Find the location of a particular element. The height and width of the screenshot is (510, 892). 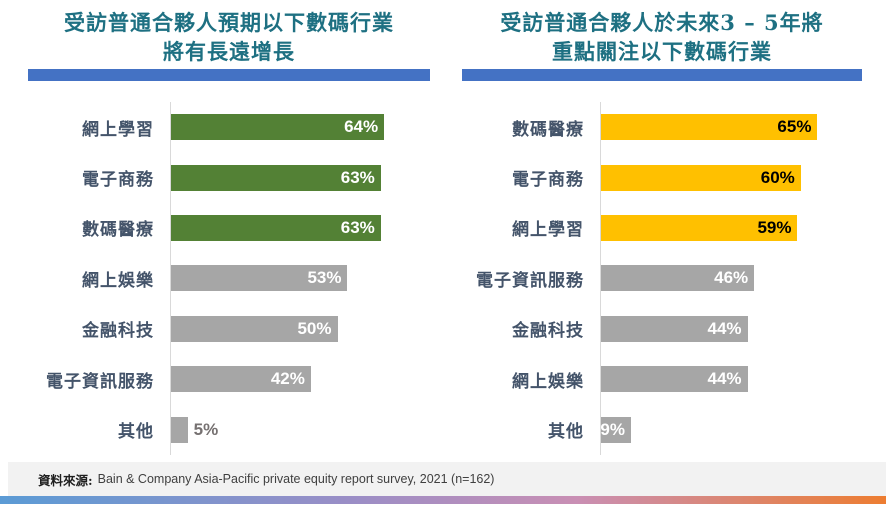

right-chart-title: 受訪普通合夥人於未來3 – 5年將 重點關注以下數碼行業 is located at coordinates (662, 37).